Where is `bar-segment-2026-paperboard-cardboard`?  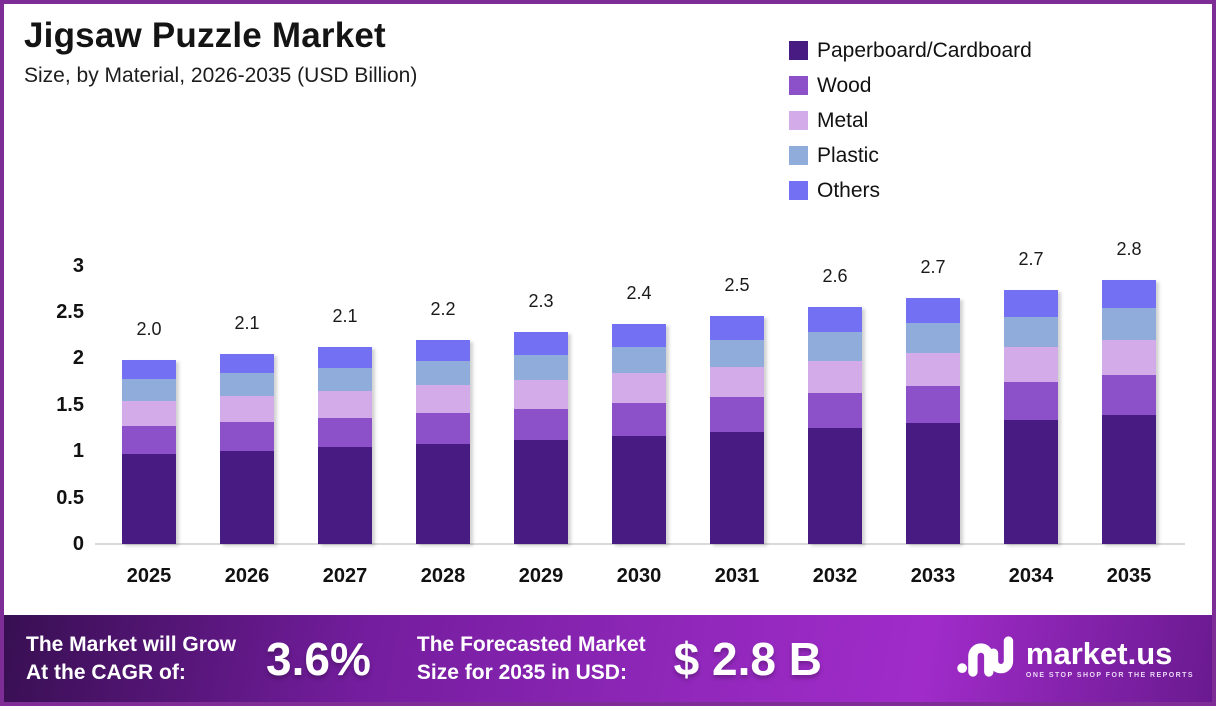 bar-segment-2026-paperboard-cardboard is located at coordinates (247, 497).